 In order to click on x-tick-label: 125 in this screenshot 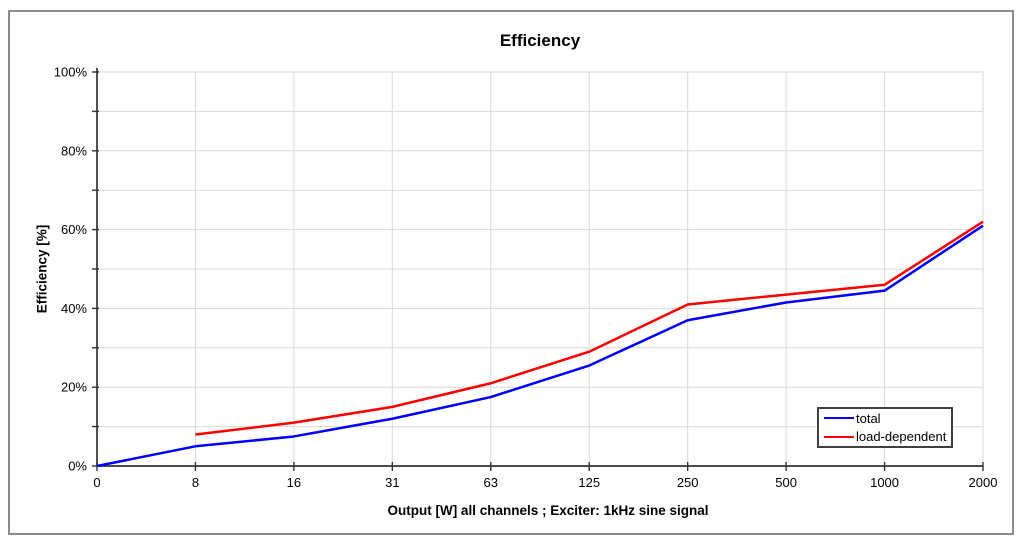, I will do `click(589, 482)`.